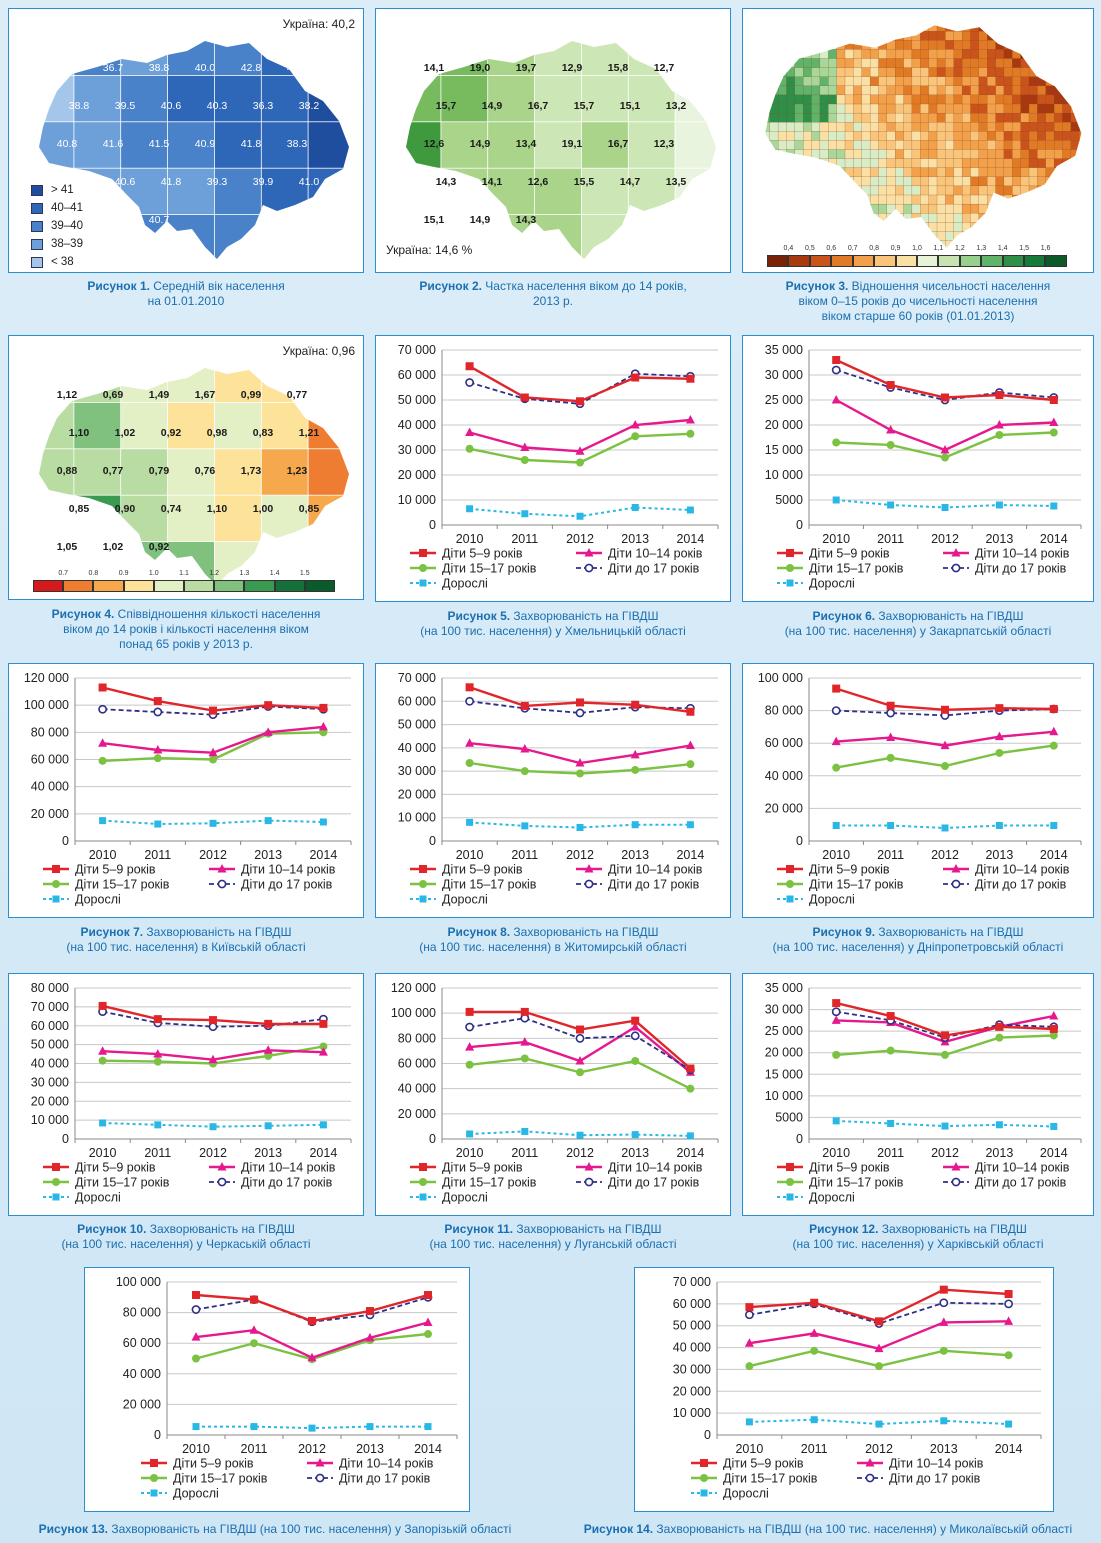 The width and height of the screenshot is (1101, 1543). What do you see at coordinates (553, 301) in the screenshot?
I see `fig2-caption-text2: 2013 р.` at bounding box center [553, 301].